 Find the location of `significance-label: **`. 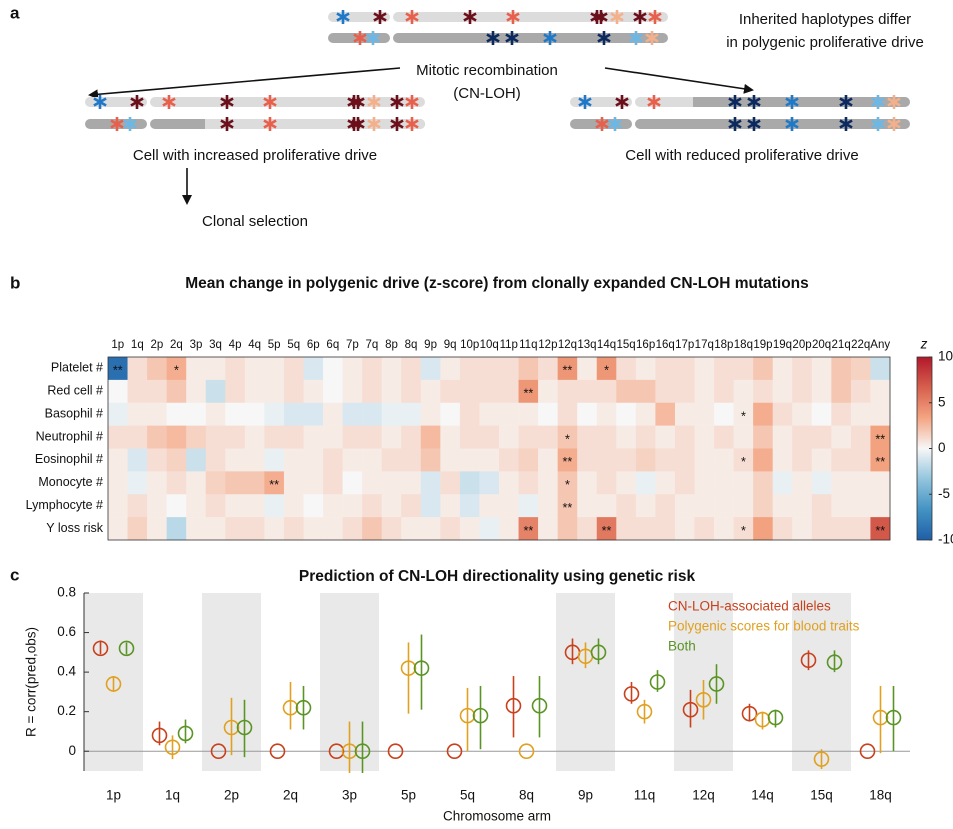

significance-label: ** is located at coordinates (880, 439).